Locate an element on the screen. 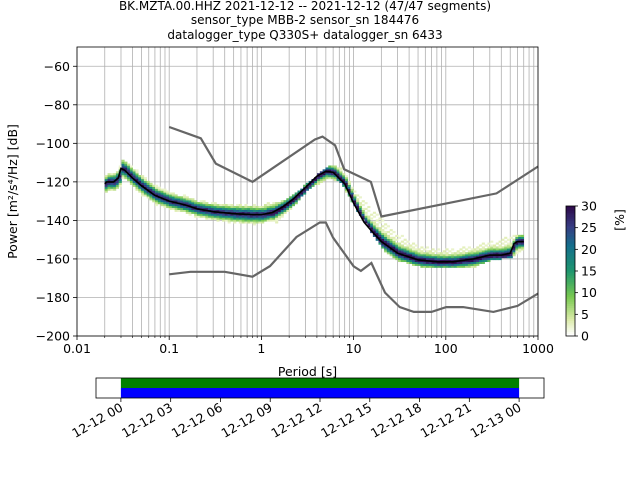  y-tick-label: −180 is located at coordinates (53, 297).